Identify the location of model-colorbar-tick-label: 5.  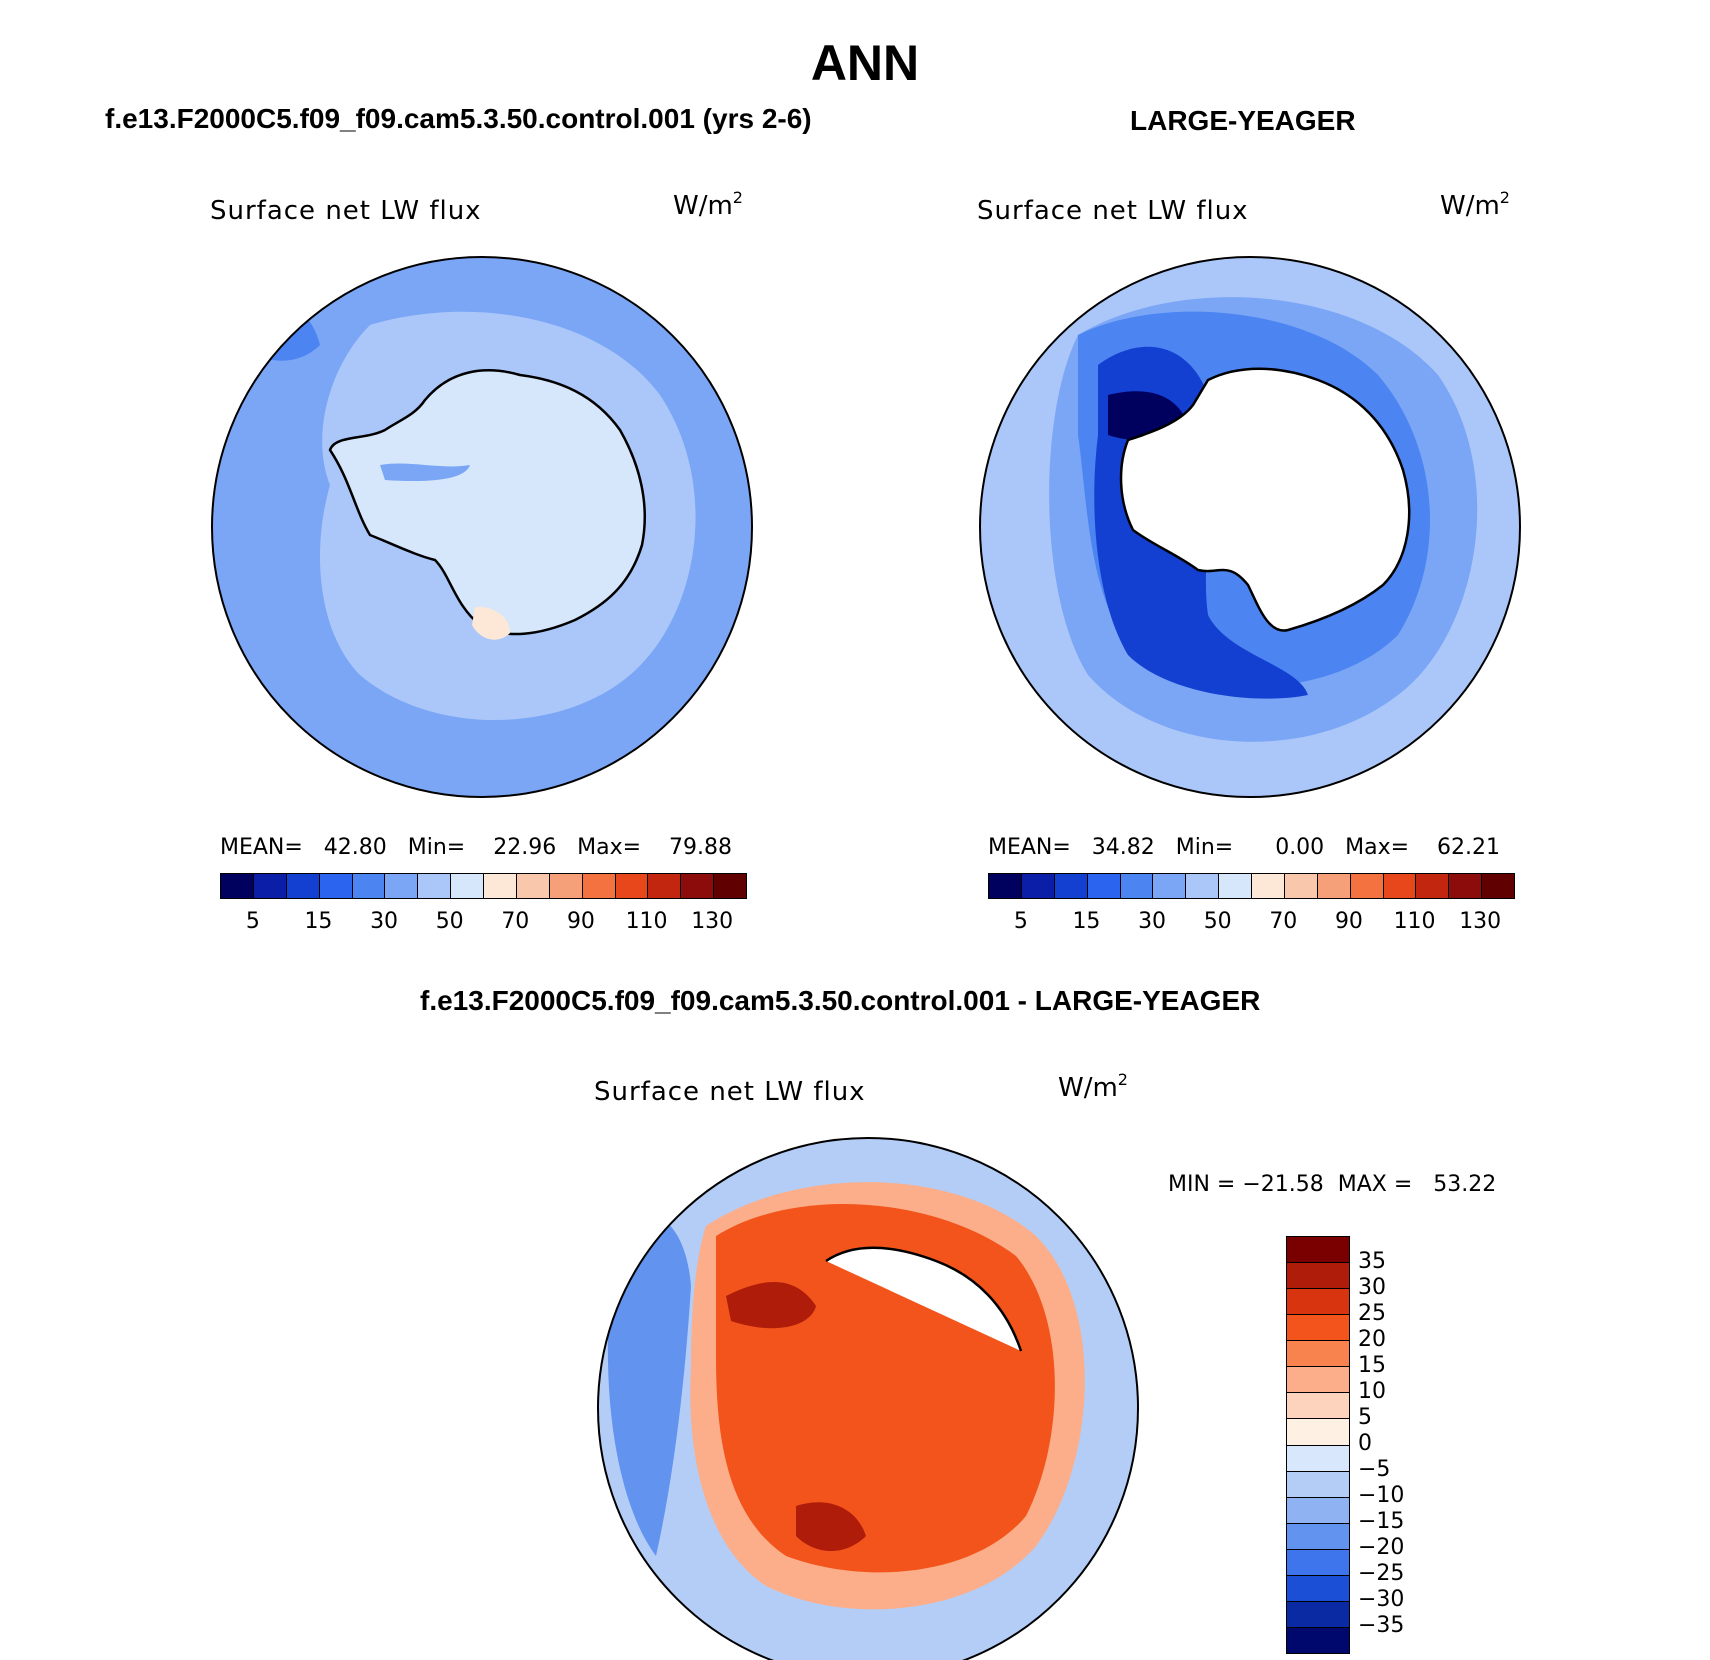
(252, 921).